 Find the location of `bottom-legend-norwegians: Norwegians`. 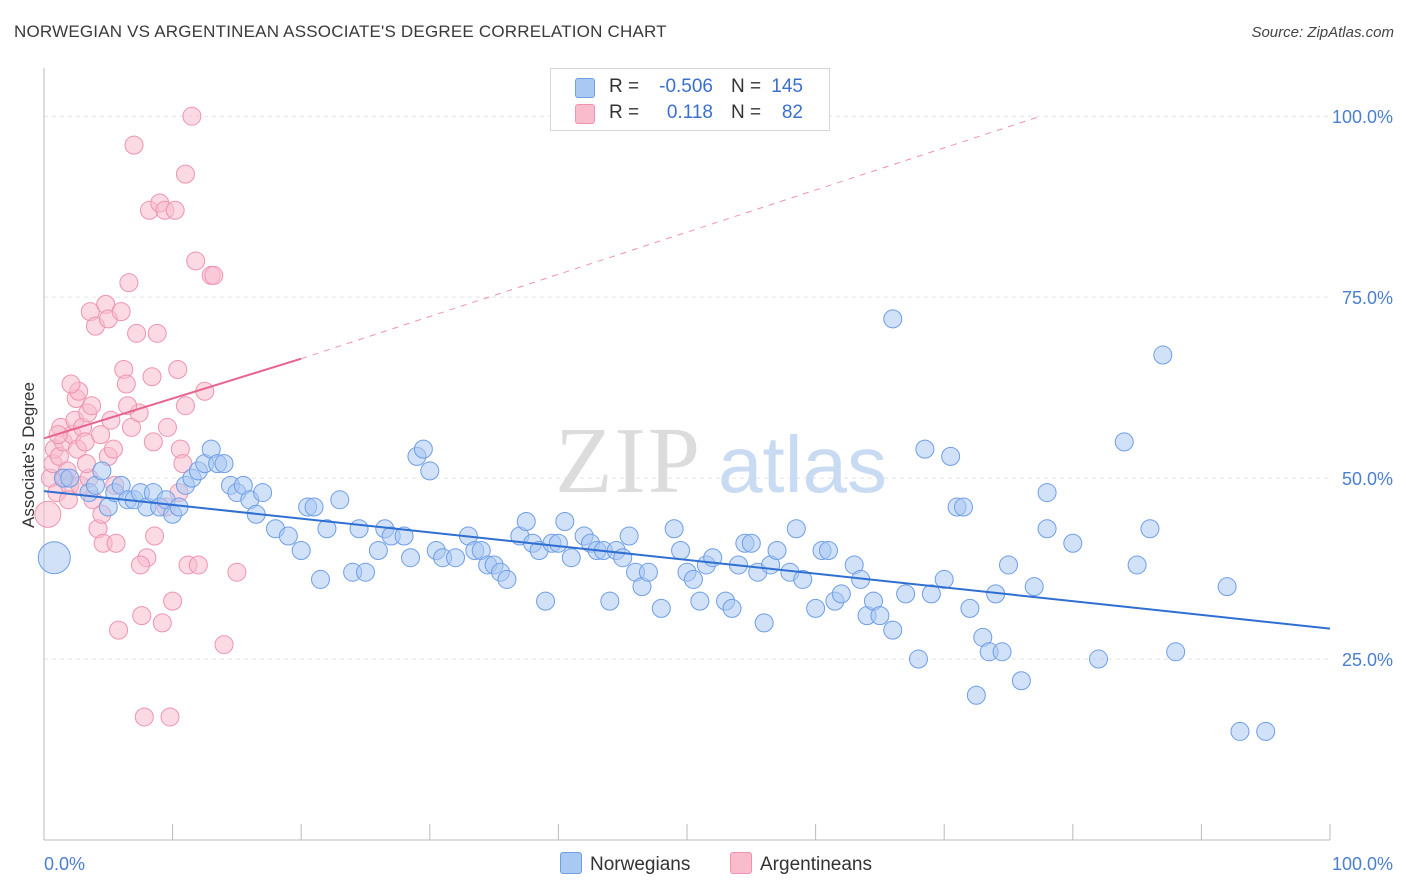

bottom-legend-norwegians: Norwegians is located at coordinates (625, 864).